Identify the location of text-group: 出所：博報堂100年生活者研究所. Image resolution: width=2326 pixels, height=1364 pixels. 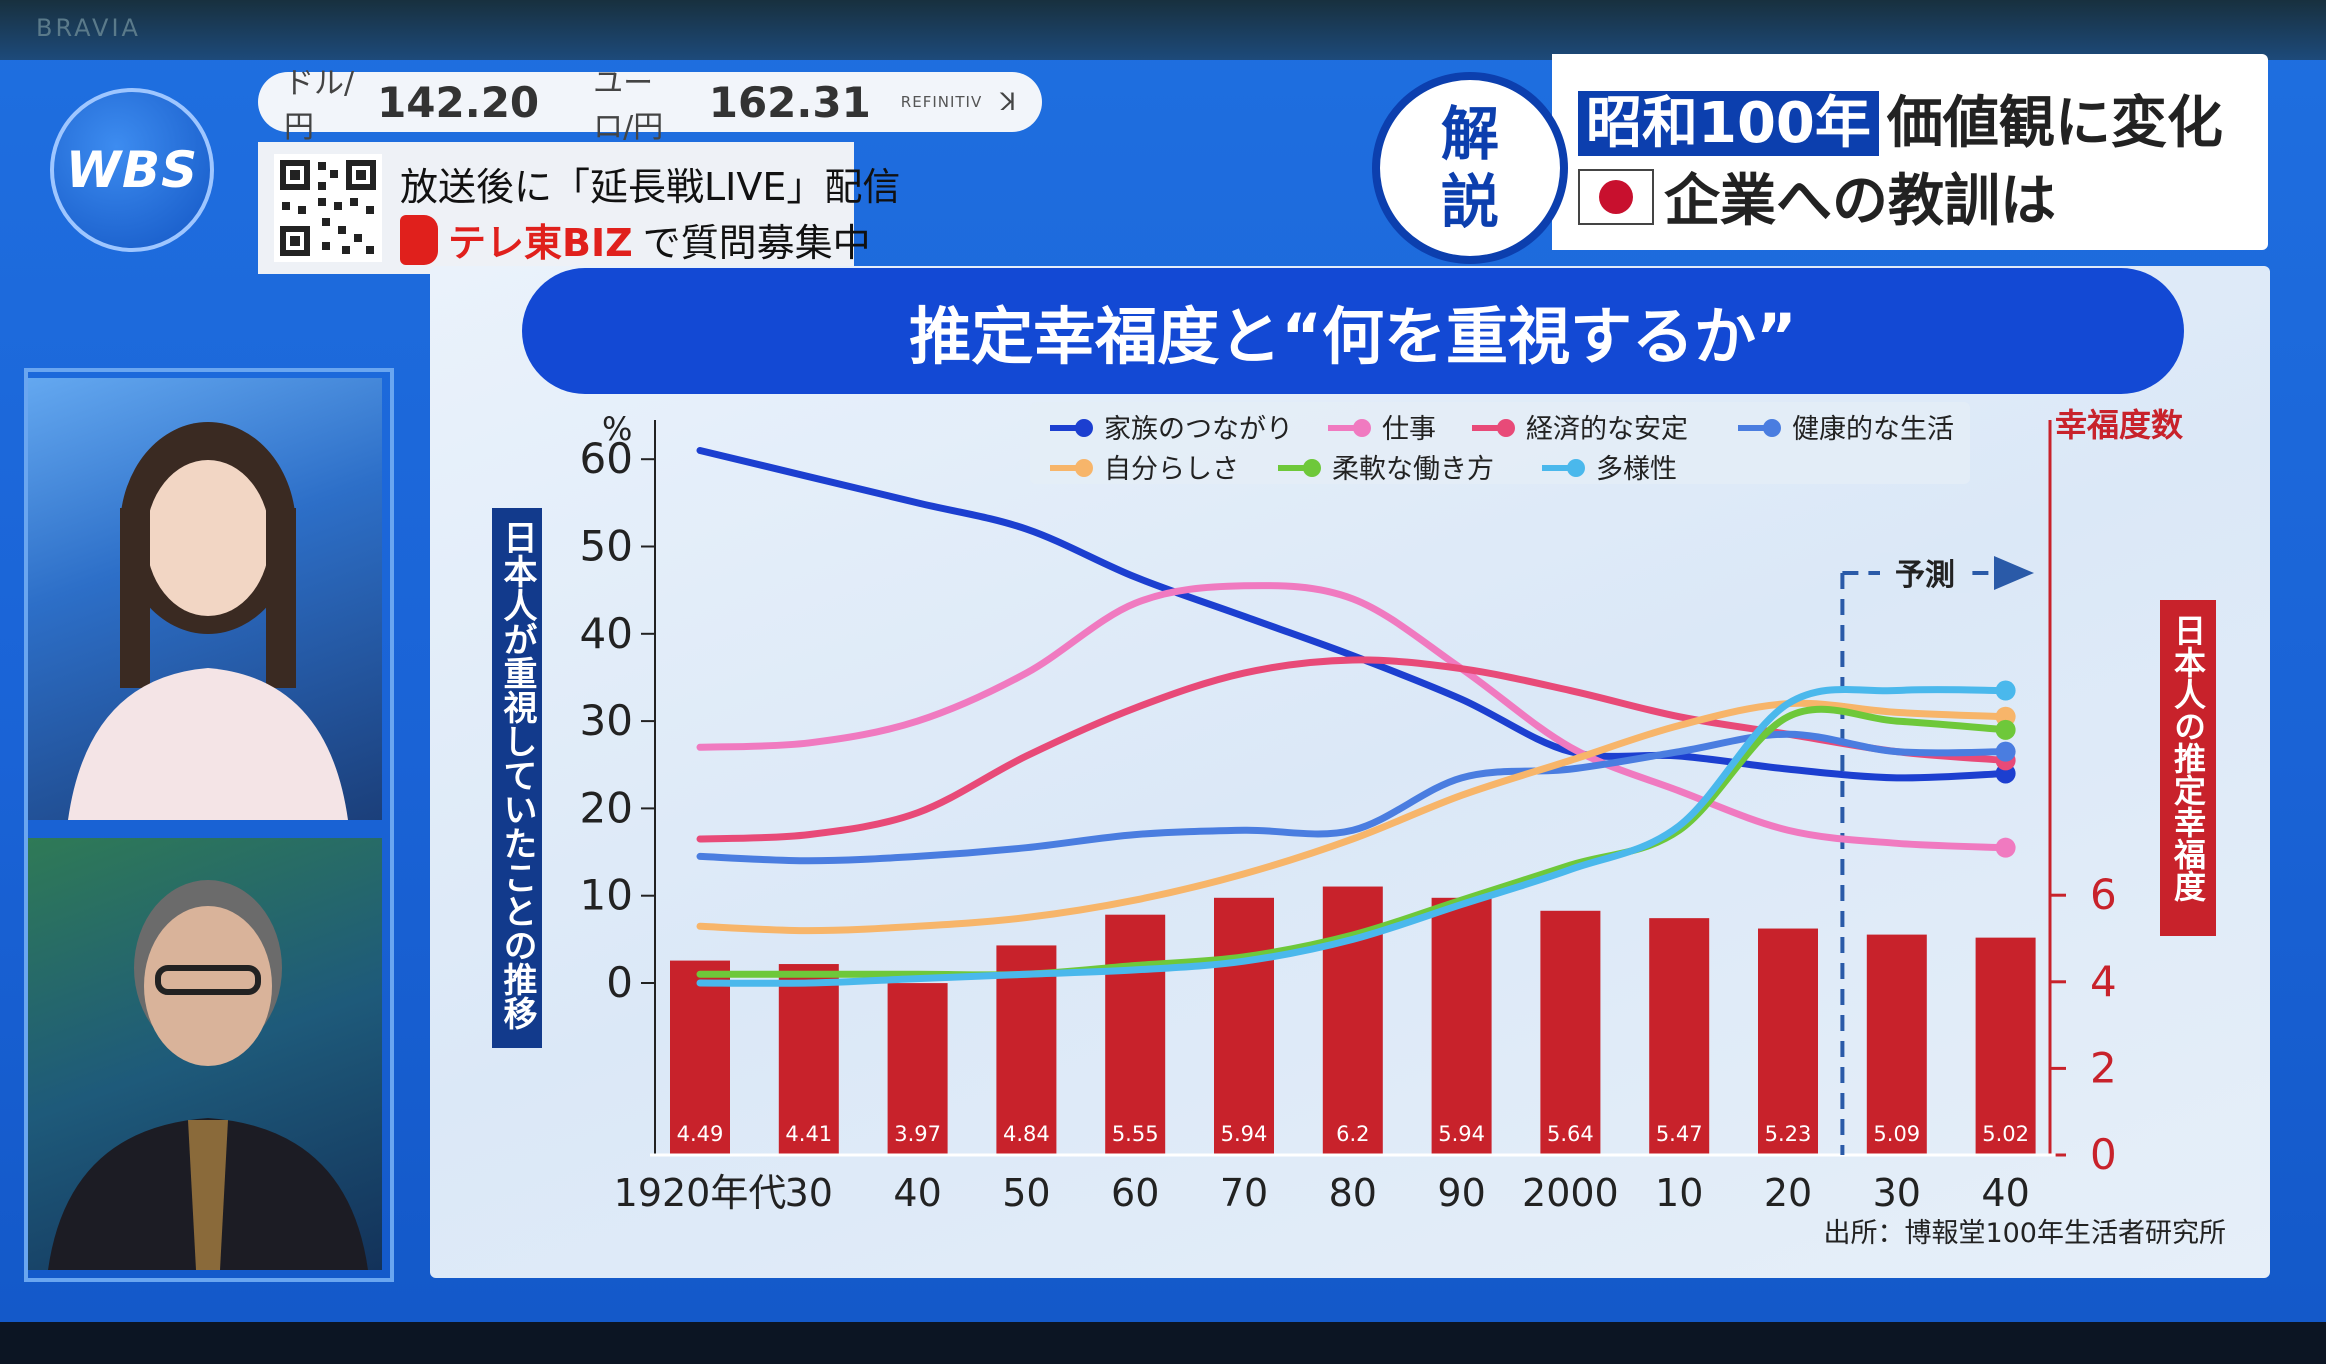
(2024, 1233).